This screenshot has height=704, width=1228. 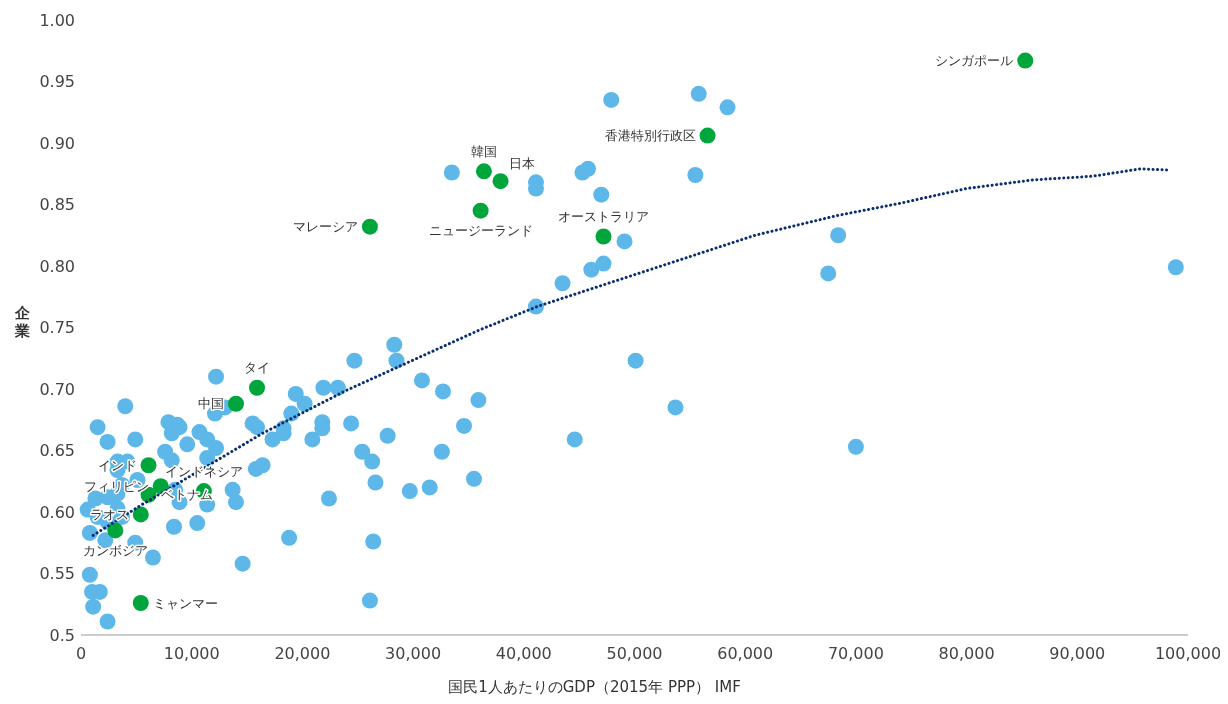 What do you see at coordinates (57, 20) in the screenshot?
I see `y-tick-label: 1.00` at bounding box center [57, 20].